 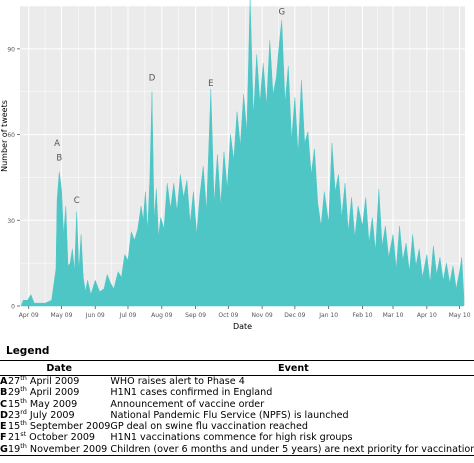 I want to click on legend-date-day: 27, so click(x=14, y=381).